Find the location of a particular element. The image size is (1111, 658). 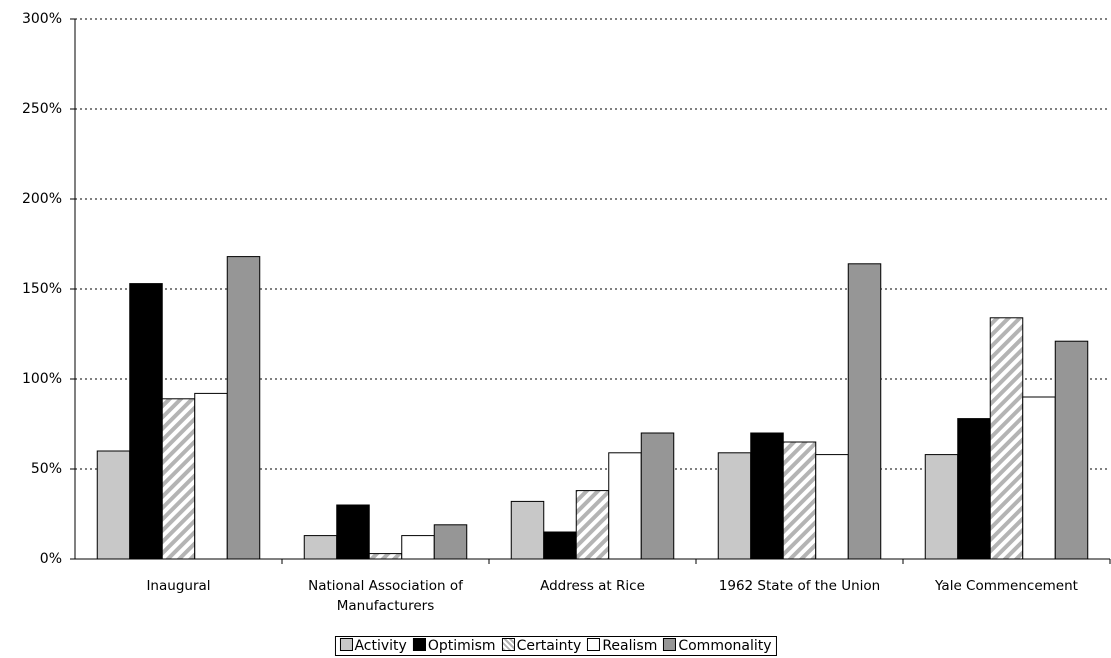

x-tick-label: Inaugural is located at coordinates (178, 586).